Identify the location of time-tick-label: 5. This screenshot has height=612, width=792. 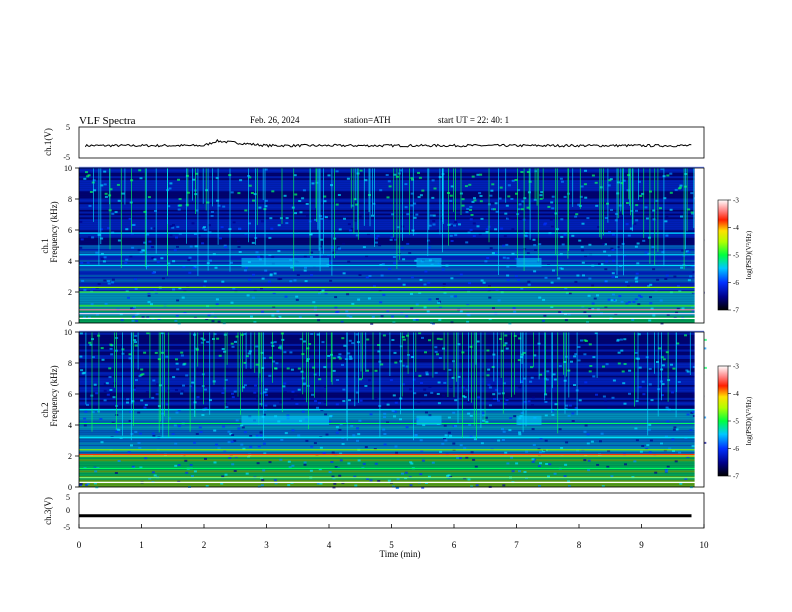
(391, 545).